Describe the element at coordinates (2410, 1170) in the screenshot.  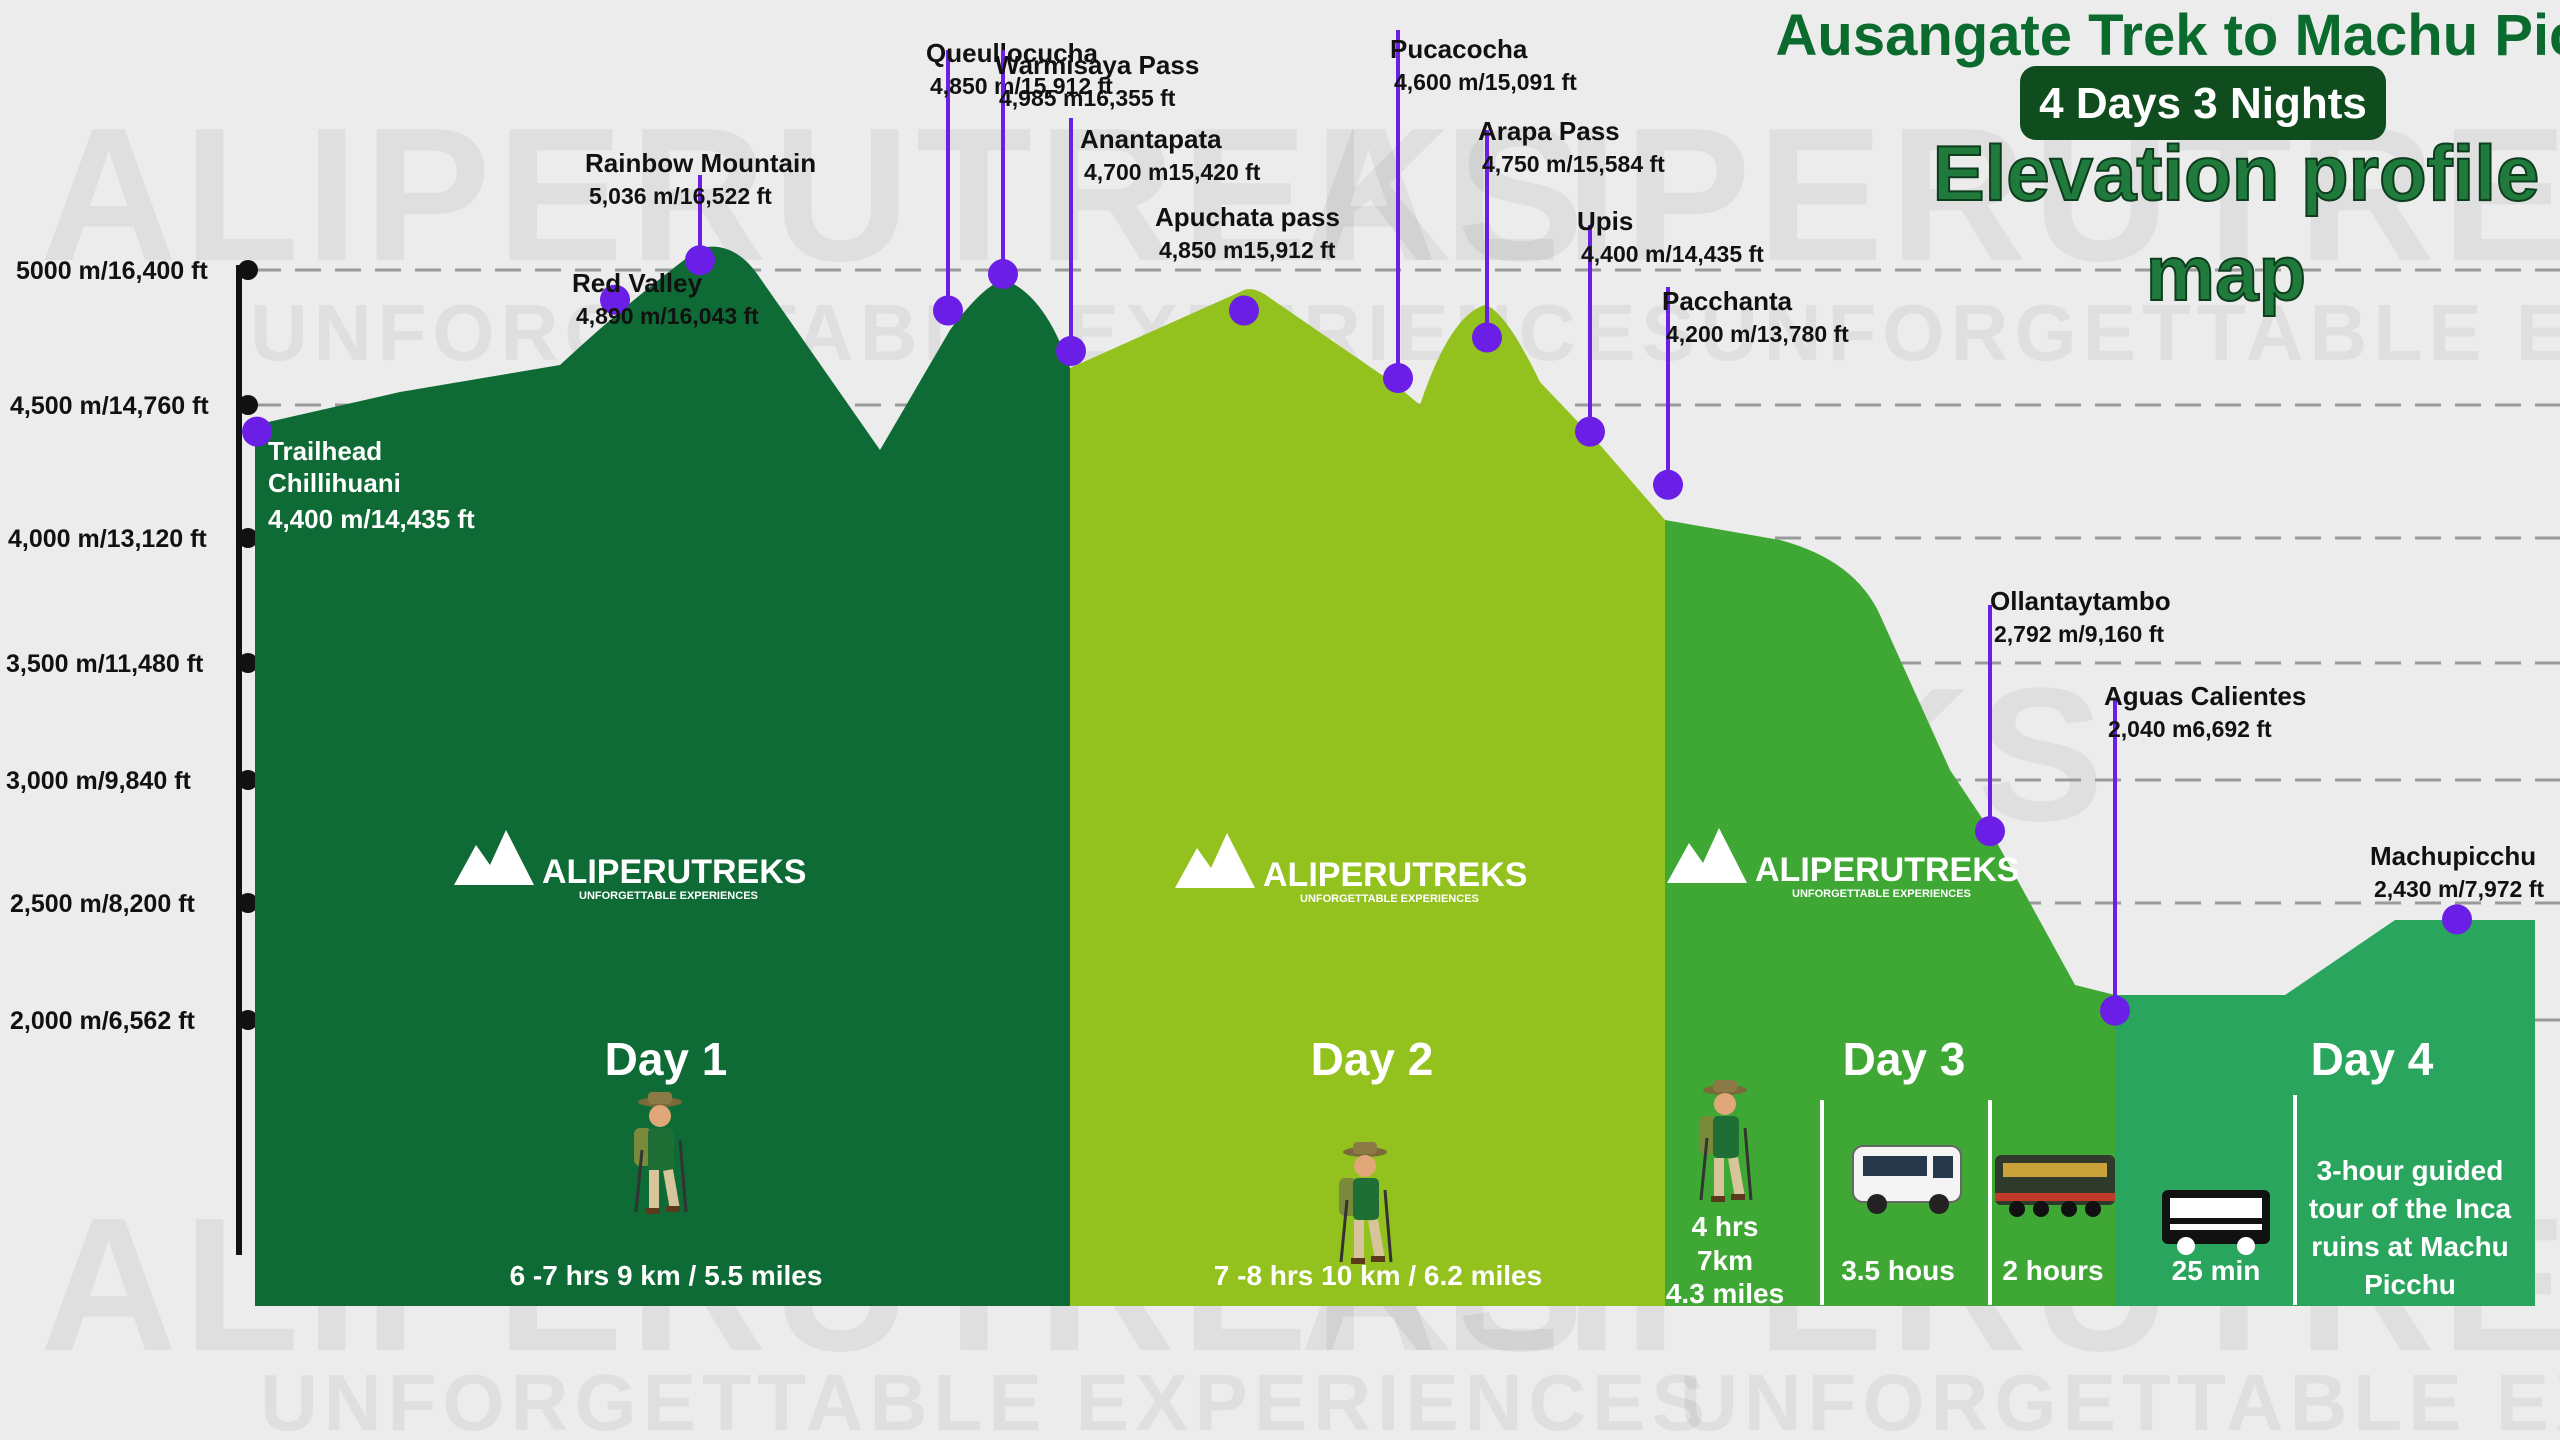
I see `day4-tour-line1: 3-hour guided` at that location.